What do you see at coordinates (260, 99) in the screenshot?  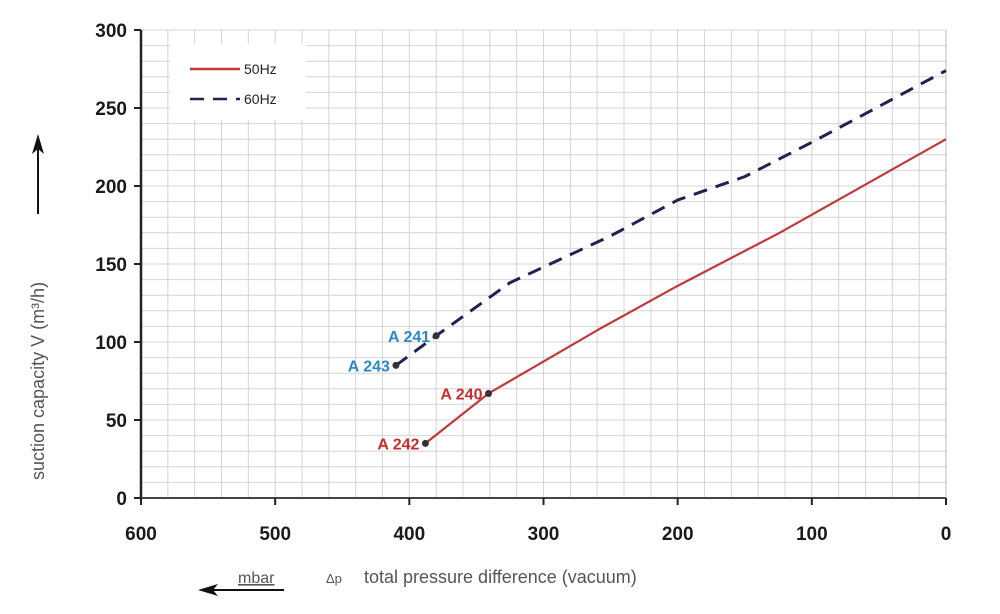 I see `legend-label-60hz: 60Hz` at bounding box center [260, 99].